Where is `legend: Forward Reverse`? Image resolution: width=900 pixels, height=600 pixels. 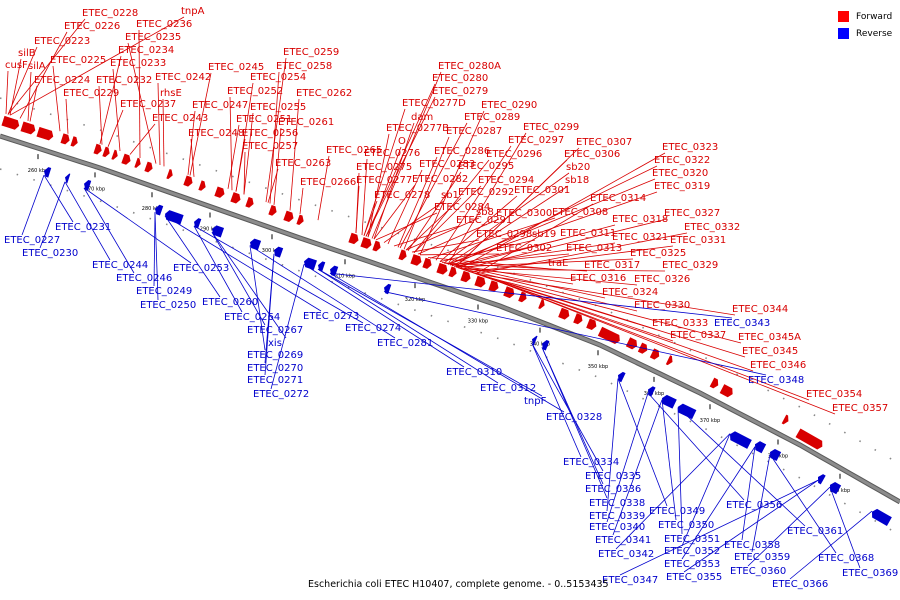 legend: Forward Reverse is located at coordinates (868, 25).